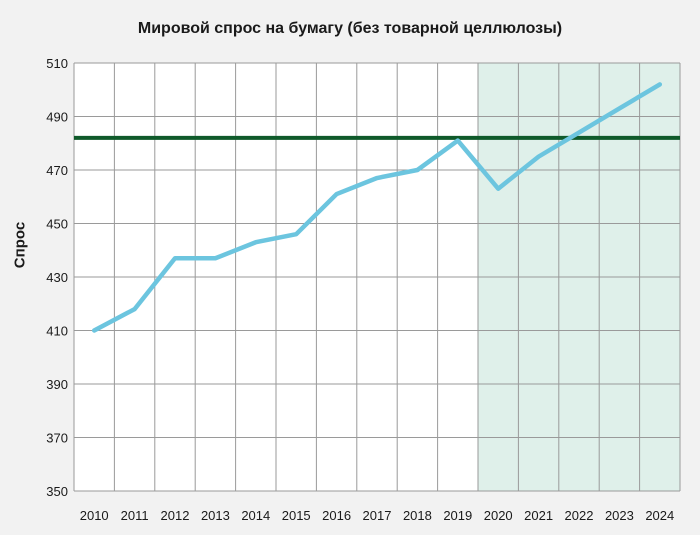  What do you see at coordinates (57, 63) in the screenshot?
I see `y-tick-label: 510` at bounding box center [57, 63].